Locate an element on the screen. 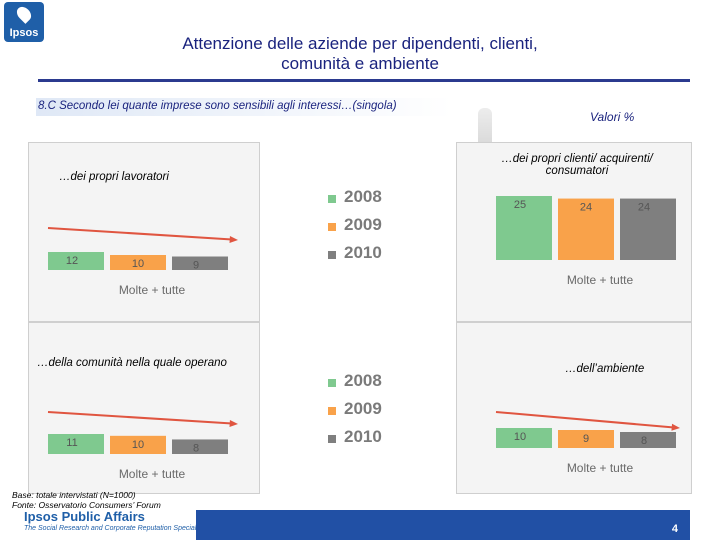 Image resolution: width=720 pixels, height=540 pixels. footer-bar: 4 is located at coordinates (443, 525).